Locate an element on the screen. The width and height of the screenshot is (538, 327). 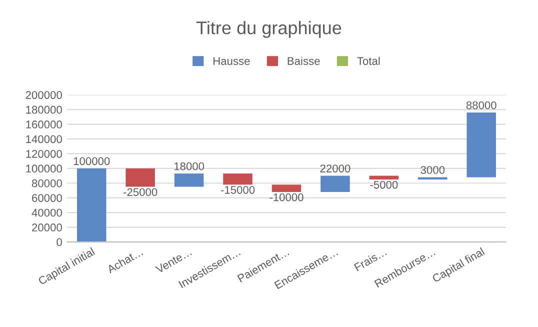
chart-title: Titre du graphique is located at coordinates (269, 29).